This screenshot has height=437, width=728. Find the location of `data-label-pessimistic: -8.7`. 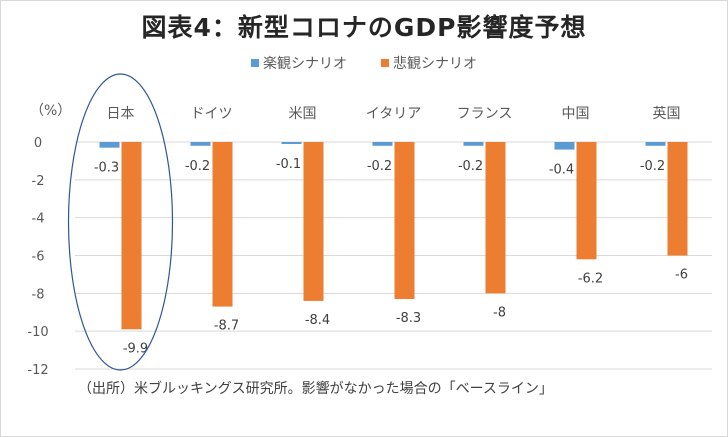

data-label-pessimistic: -8.7 is located at coordinates (226, 326).